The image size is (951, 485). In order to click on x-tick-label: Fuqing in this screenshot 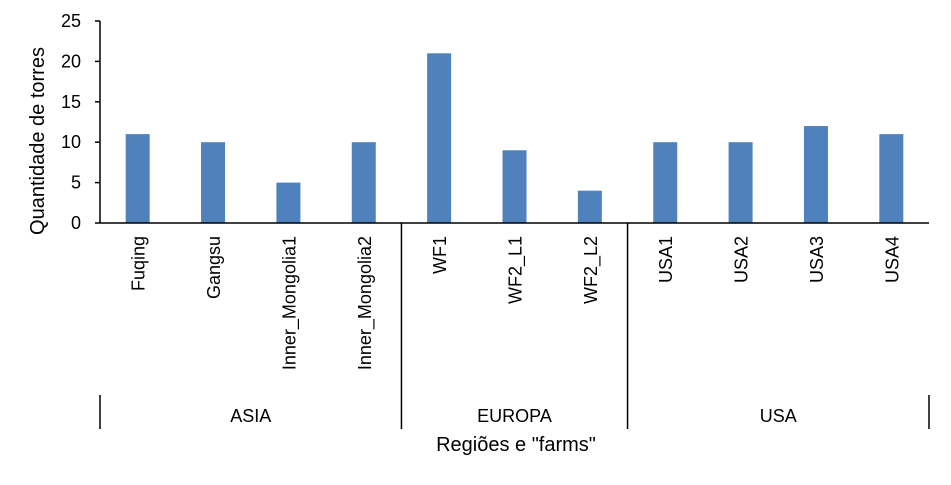, I will do `click(139, 263)`.